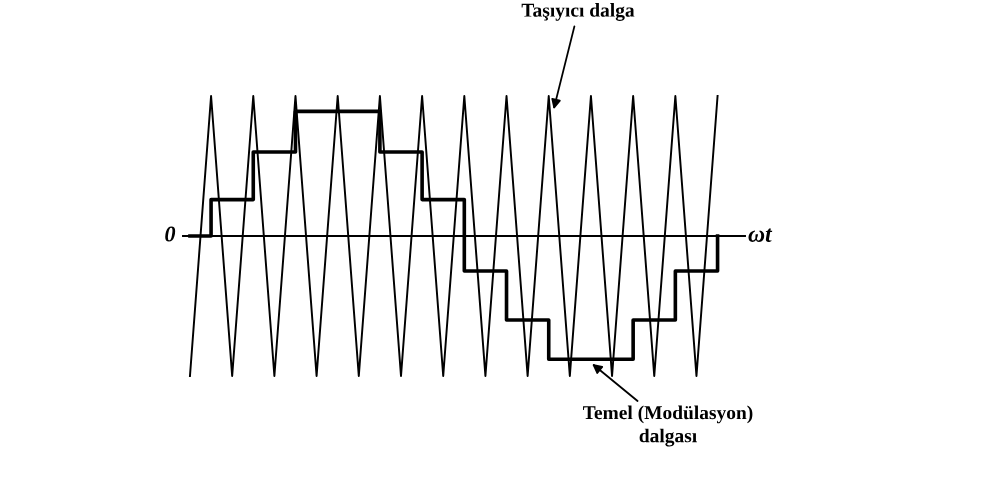 This screenshot has height=495, width=1008. Describe the element at coordinates (578, 12) in the screenshot. I see `text: Taşıyıcı dalga` at that location.